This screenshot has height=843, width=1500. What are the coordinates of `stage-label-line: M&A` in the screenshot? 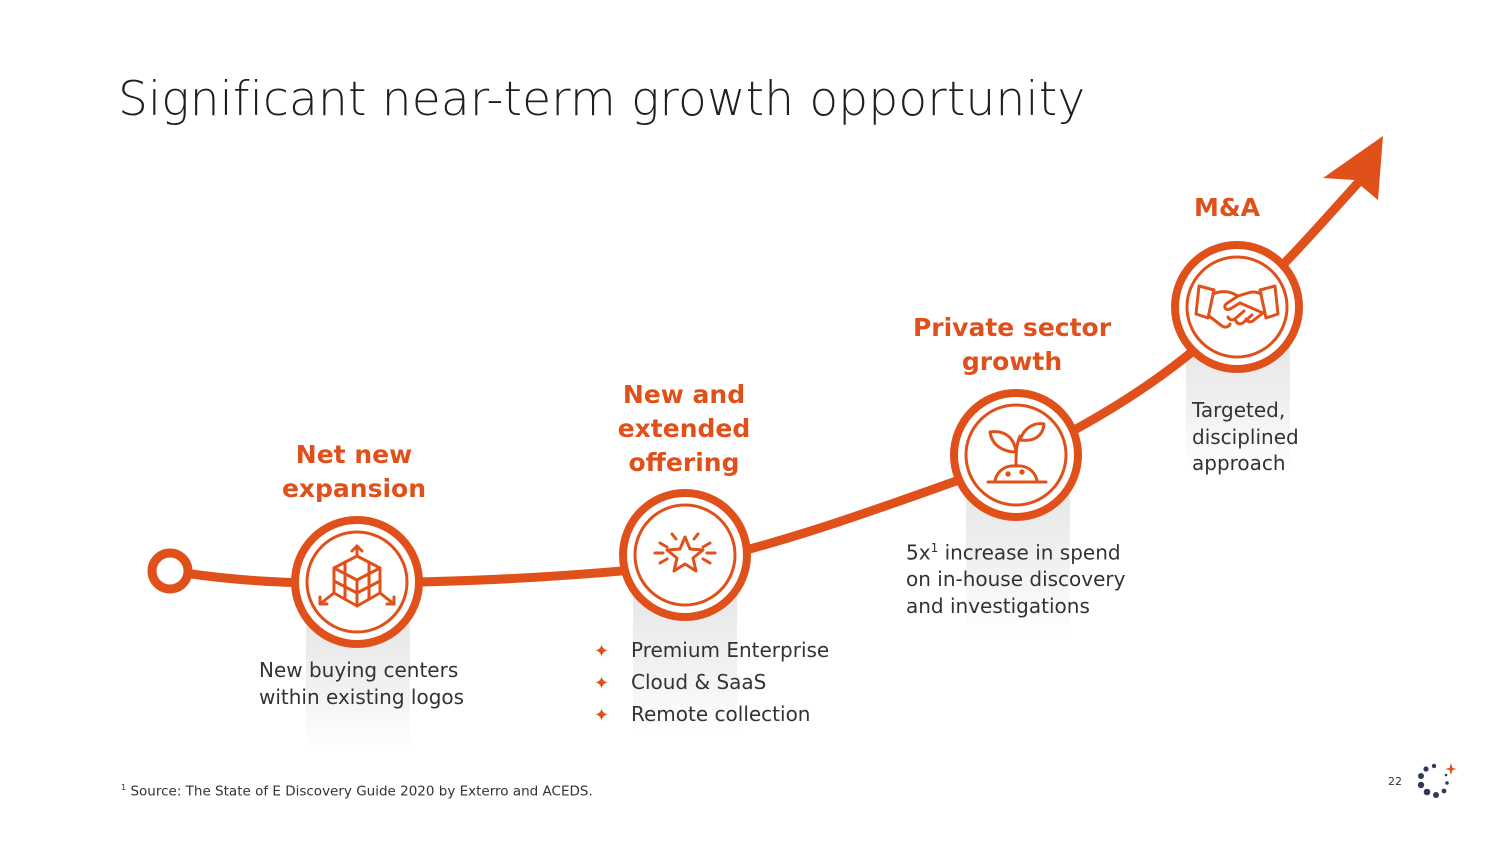 It's located at (1227, 207).